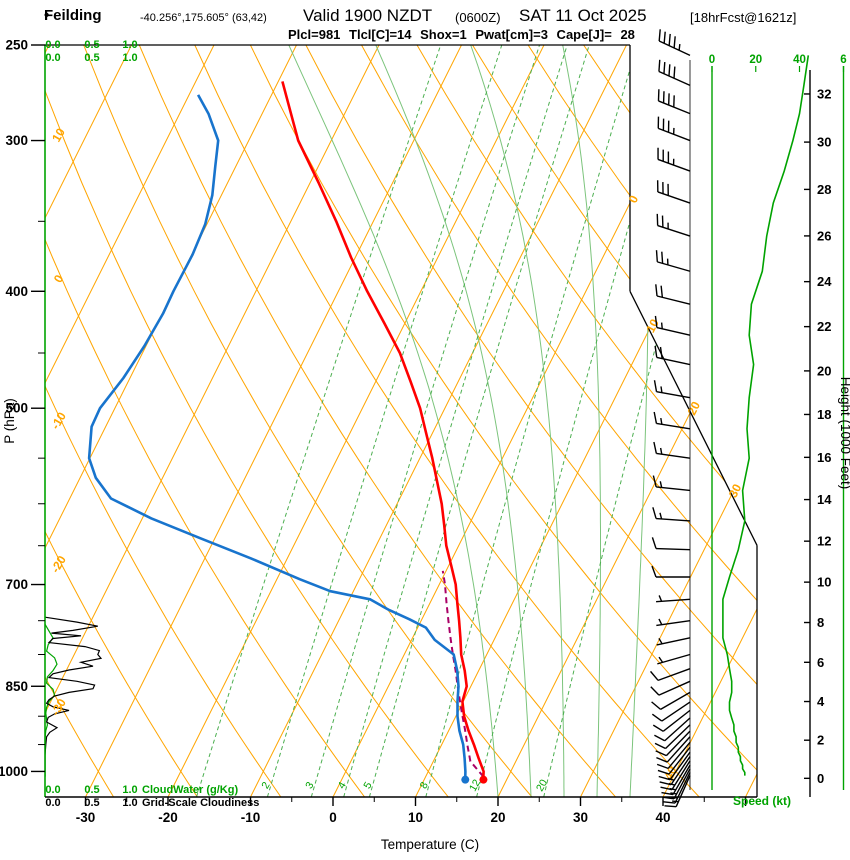 The image size is (850, 860). Describe the element at coordinates (200, 803) in the screenshot. I see `svg-text: Grid-Scale Cloudiness` at that location.